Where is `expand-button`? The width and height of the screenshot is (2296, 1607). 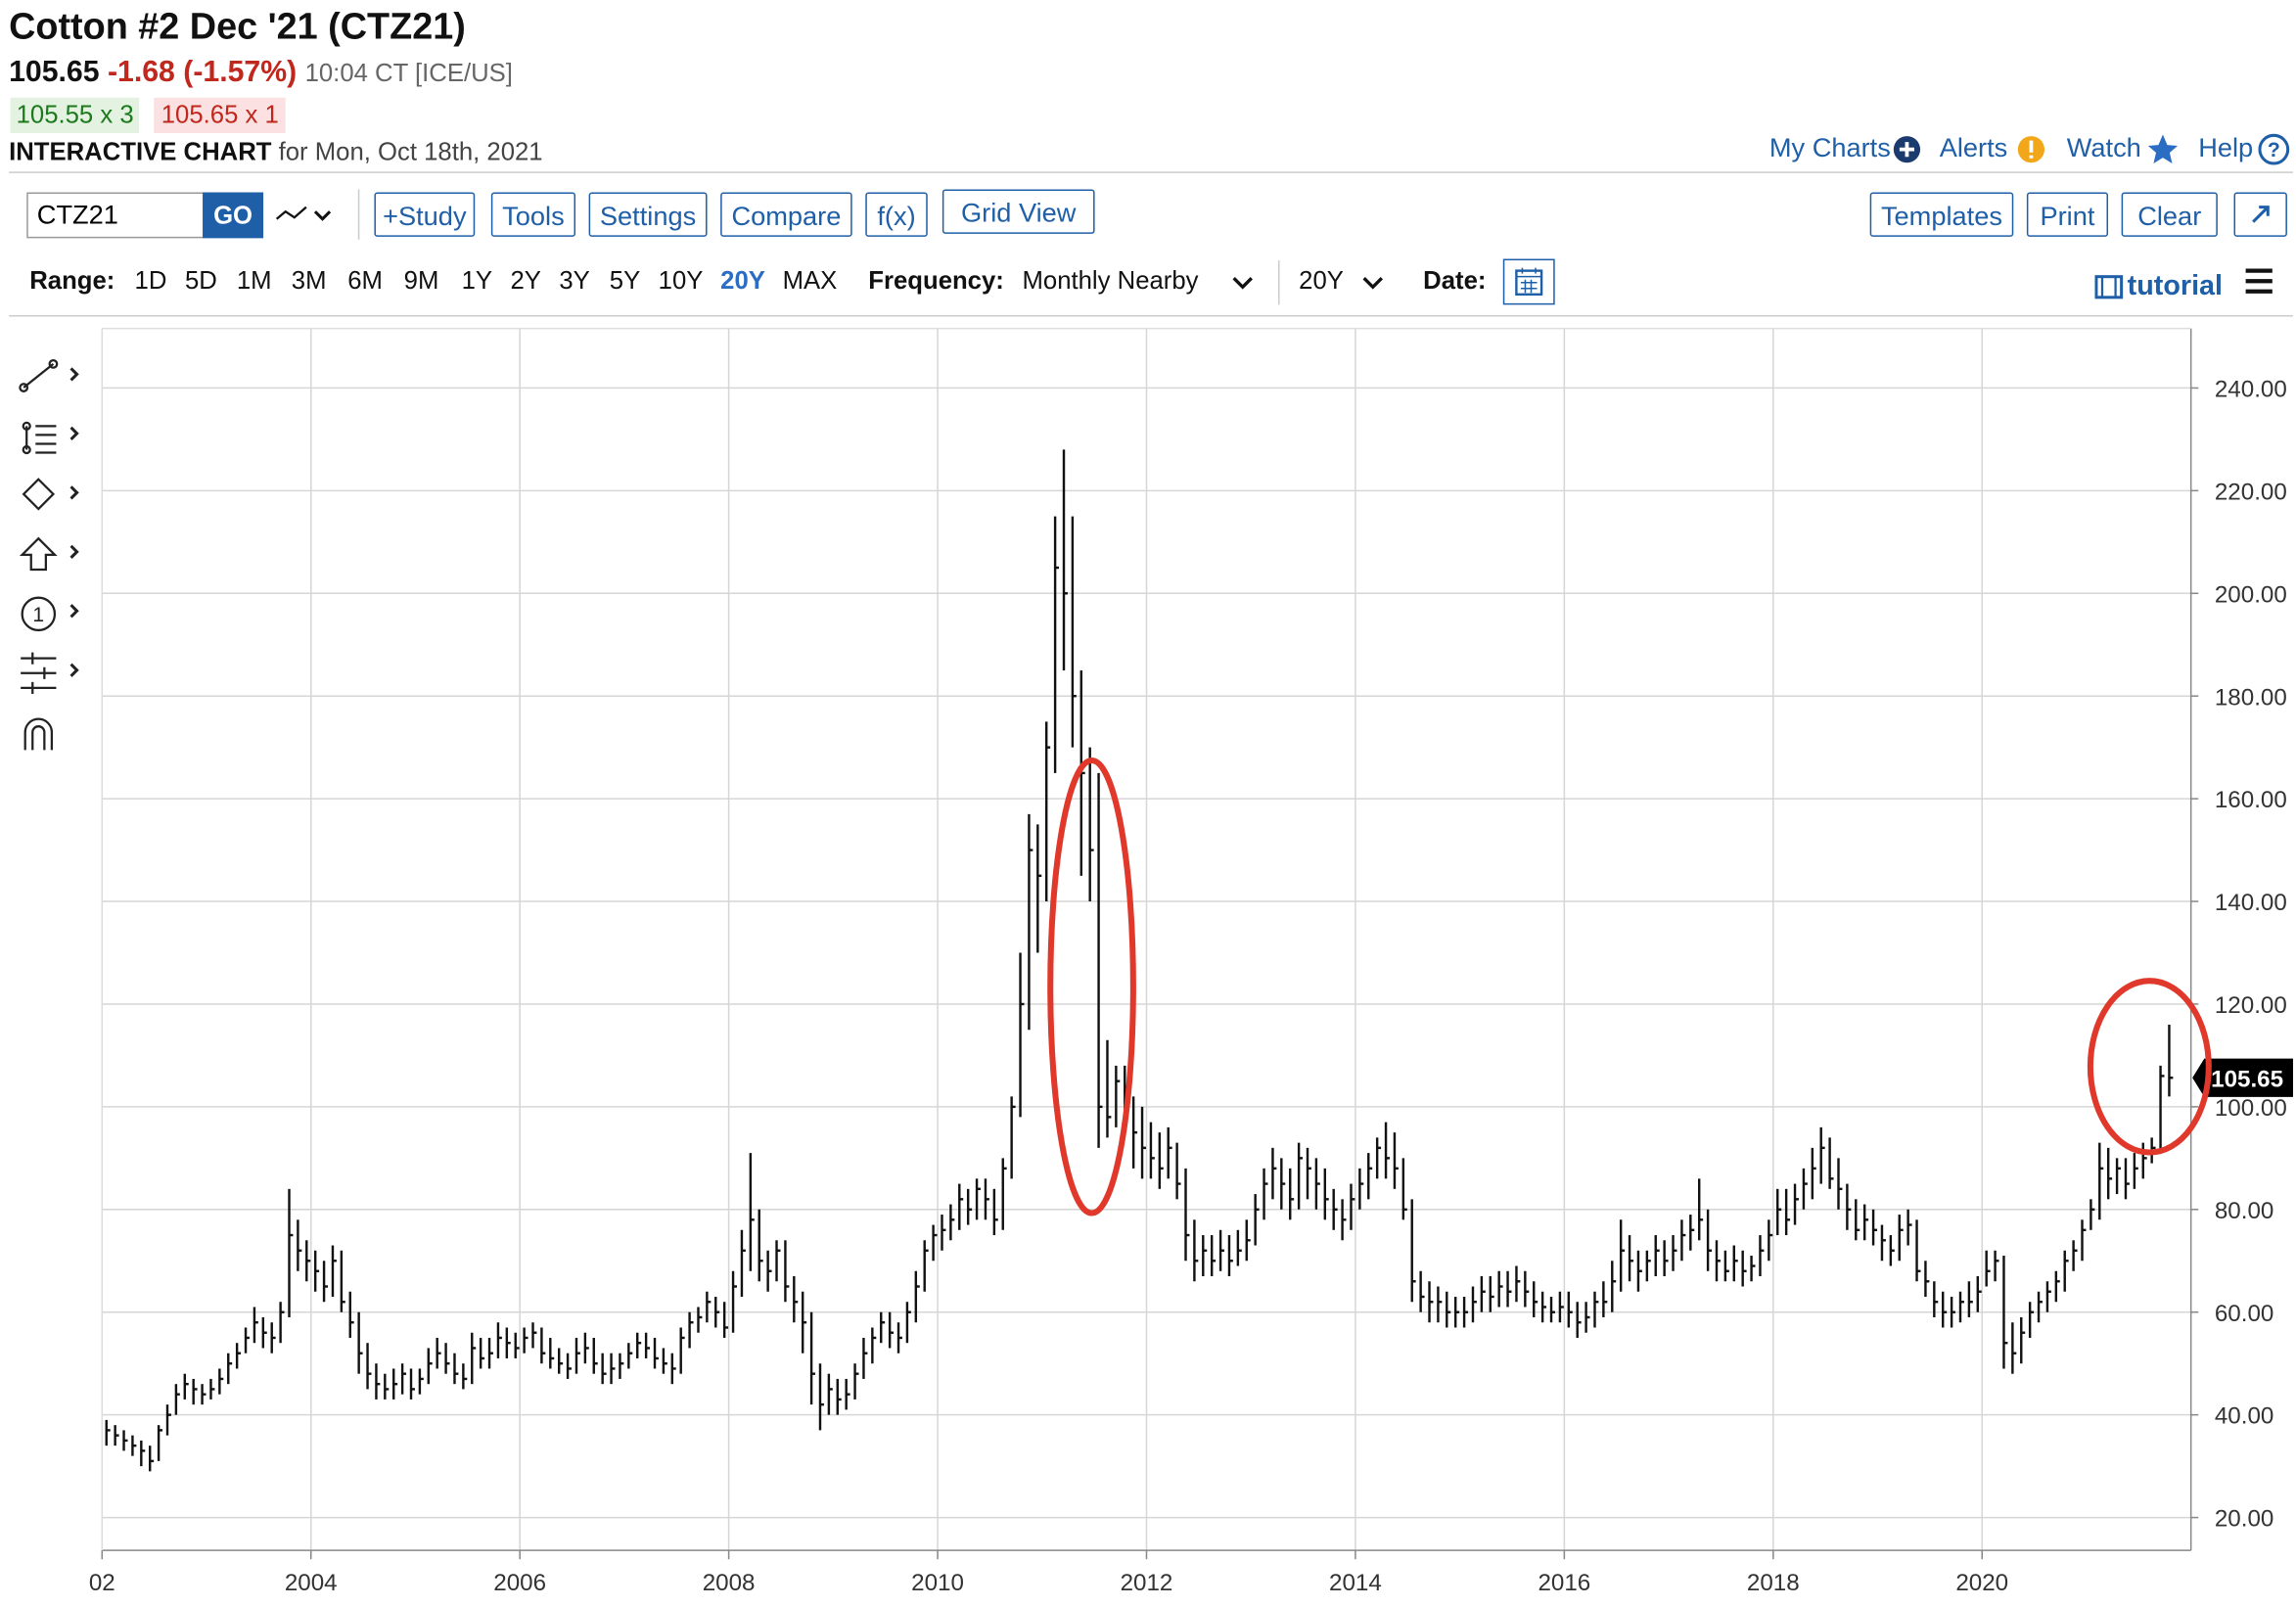 expand-button is located at coordinates (2260, 214).